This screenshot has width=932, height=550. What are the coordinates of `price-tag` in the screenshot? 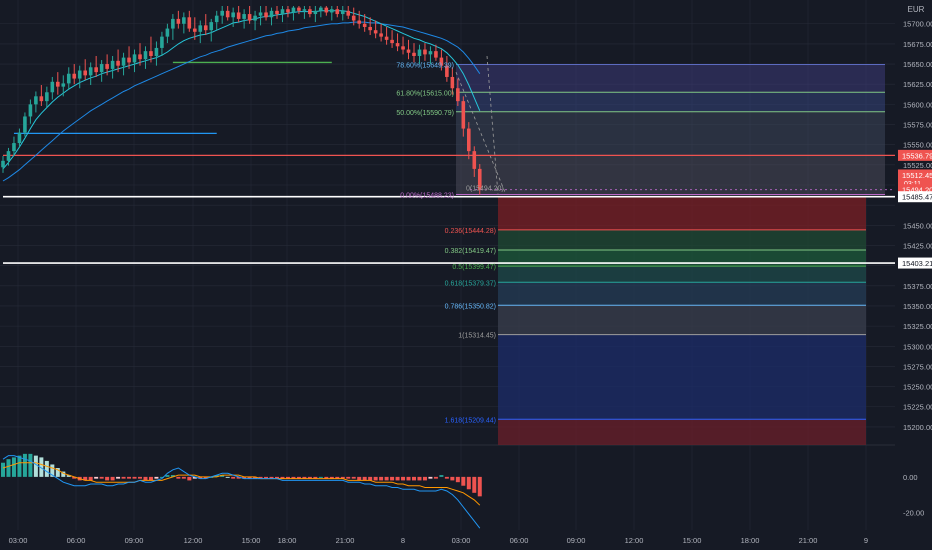 It's located at (915, 190).